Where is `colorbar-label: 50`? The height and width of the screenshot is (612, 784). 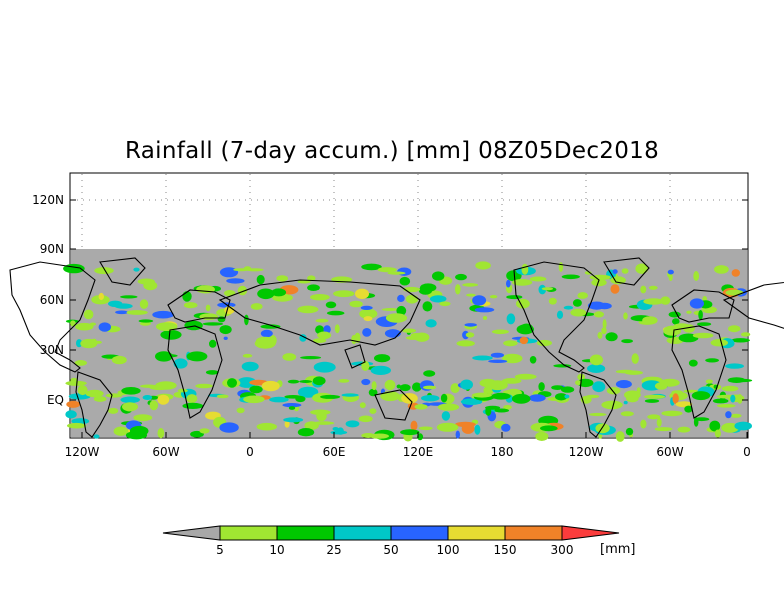 colorbar-label: 50 is located at coordinates (391, 550).